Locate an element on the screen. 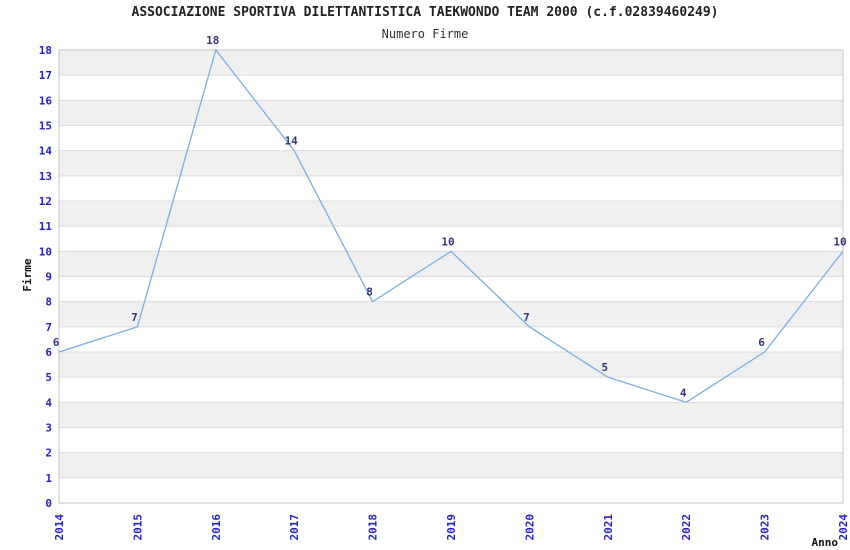 The width and height of the screenshot is (850, 550). x-tick-label: 2019 is located at coordinates (451, 527).